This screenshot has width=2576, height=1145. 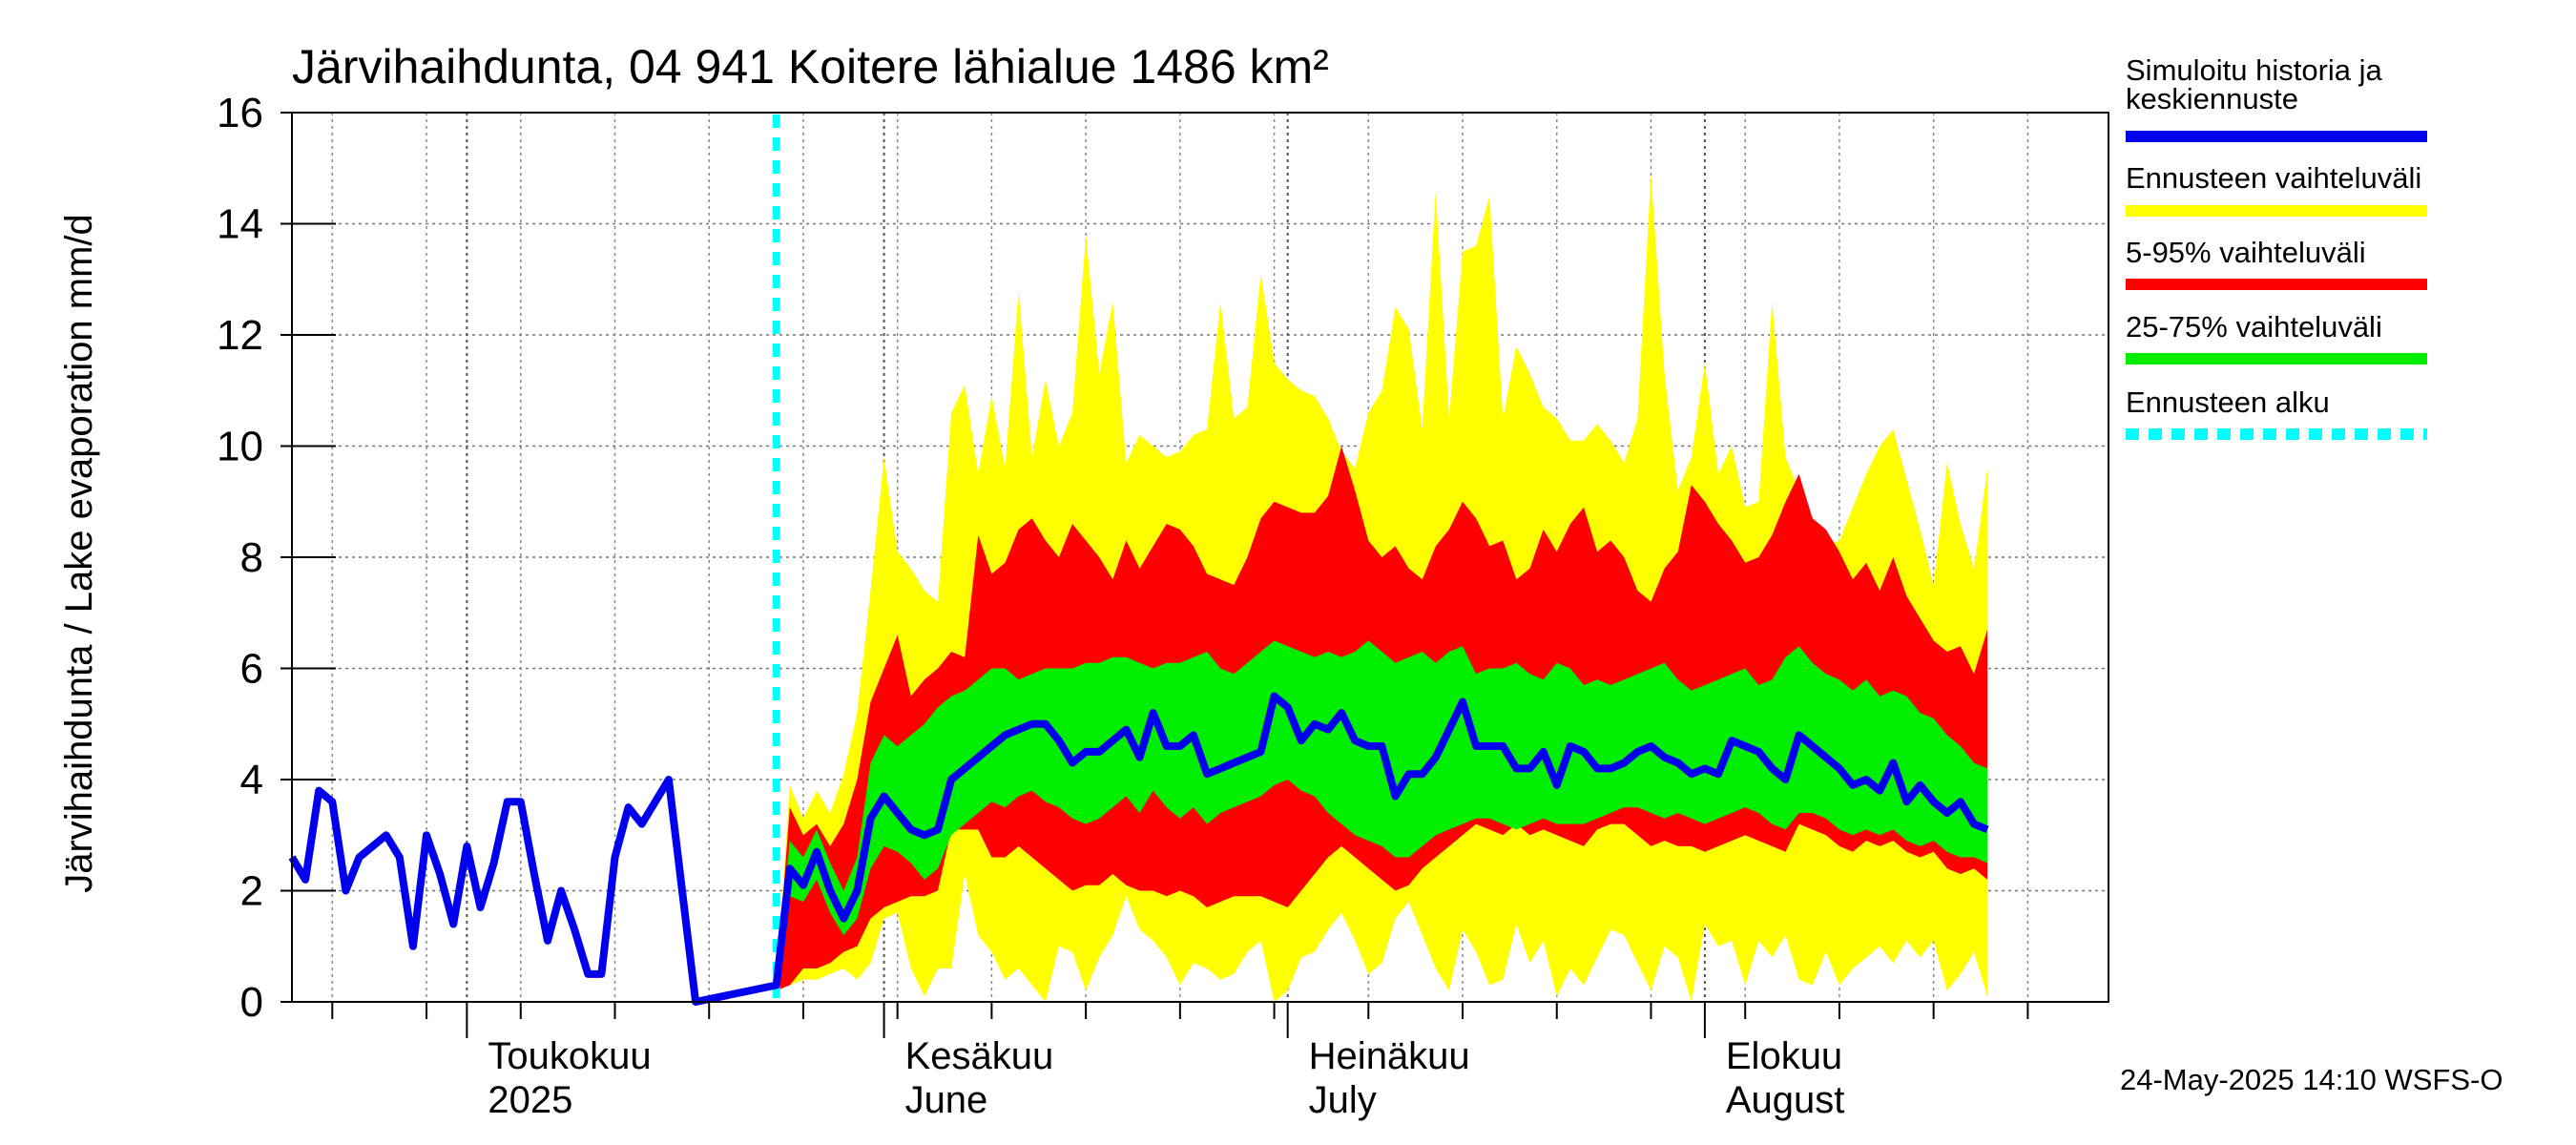 I want to click on x-month-sublabel: 2025, so click(x=530, y=1100).